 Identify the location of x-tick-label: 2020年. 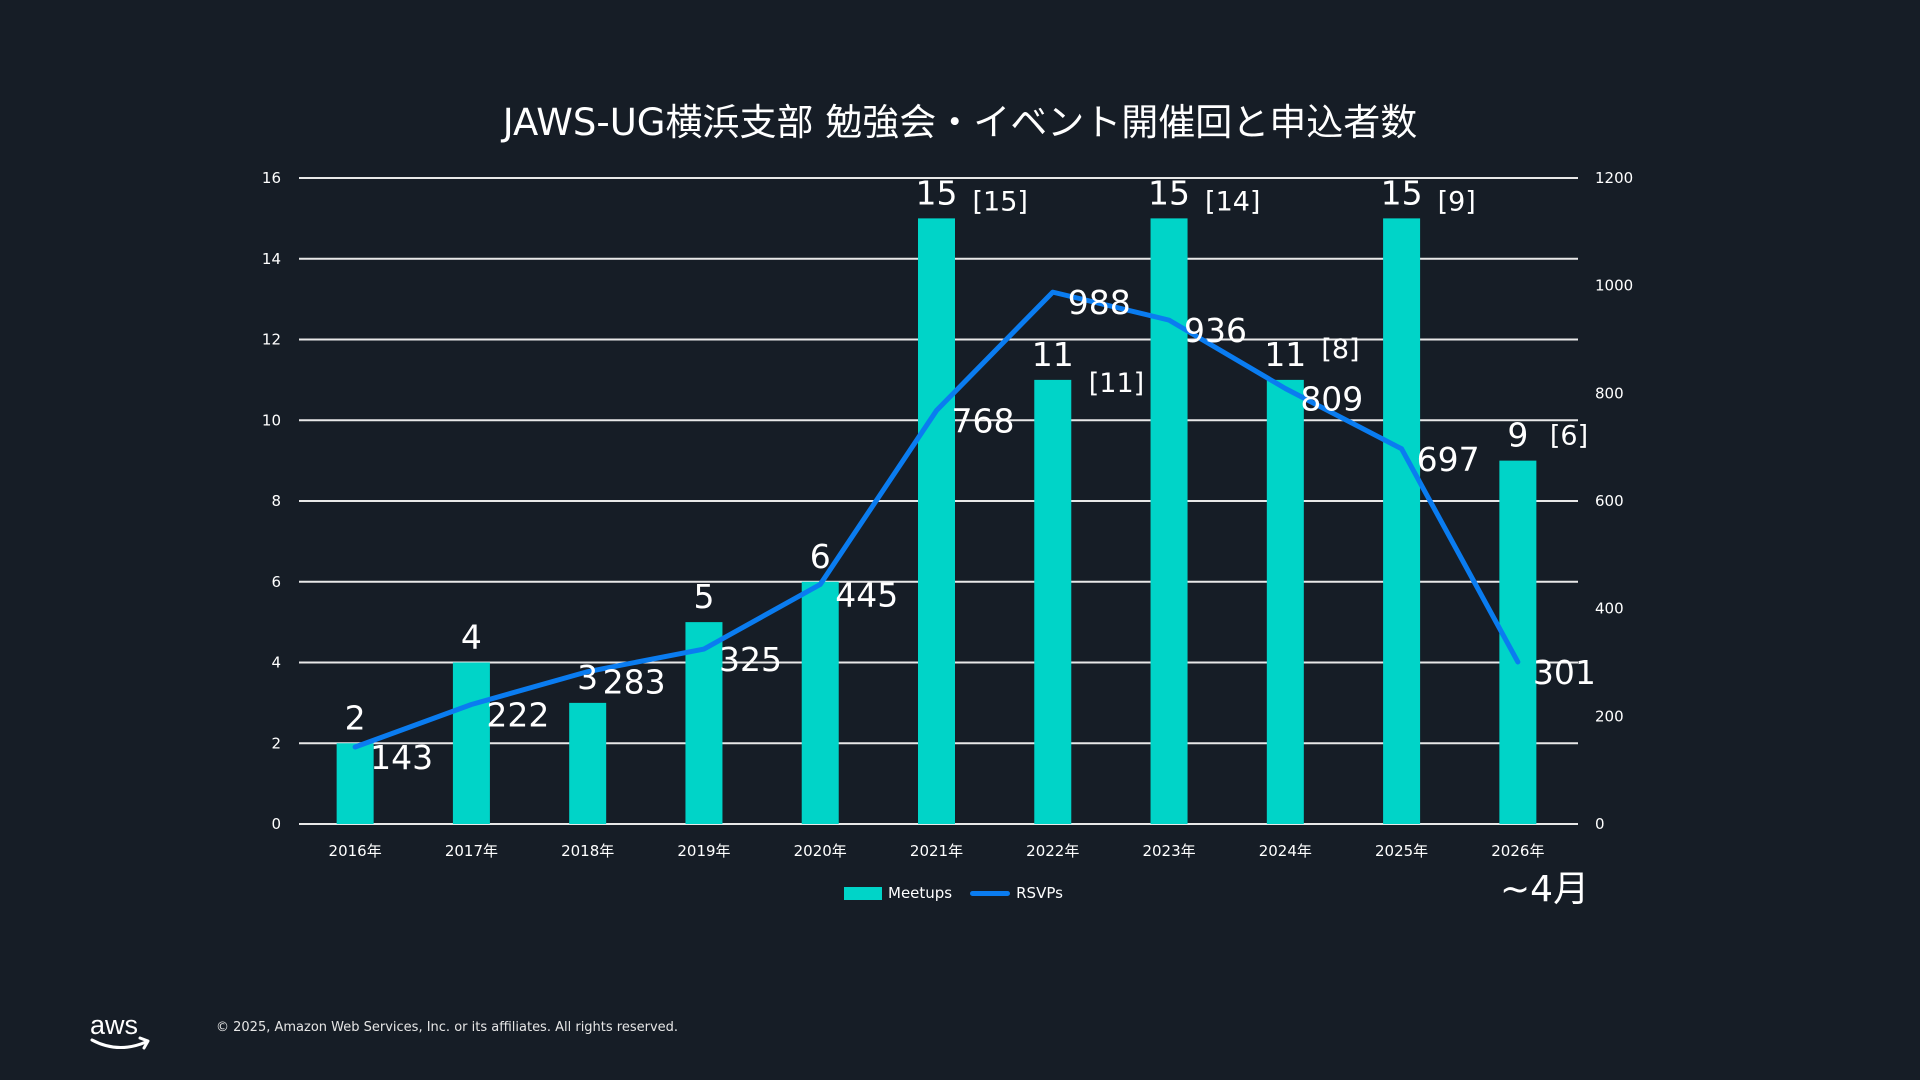
(820, 851).